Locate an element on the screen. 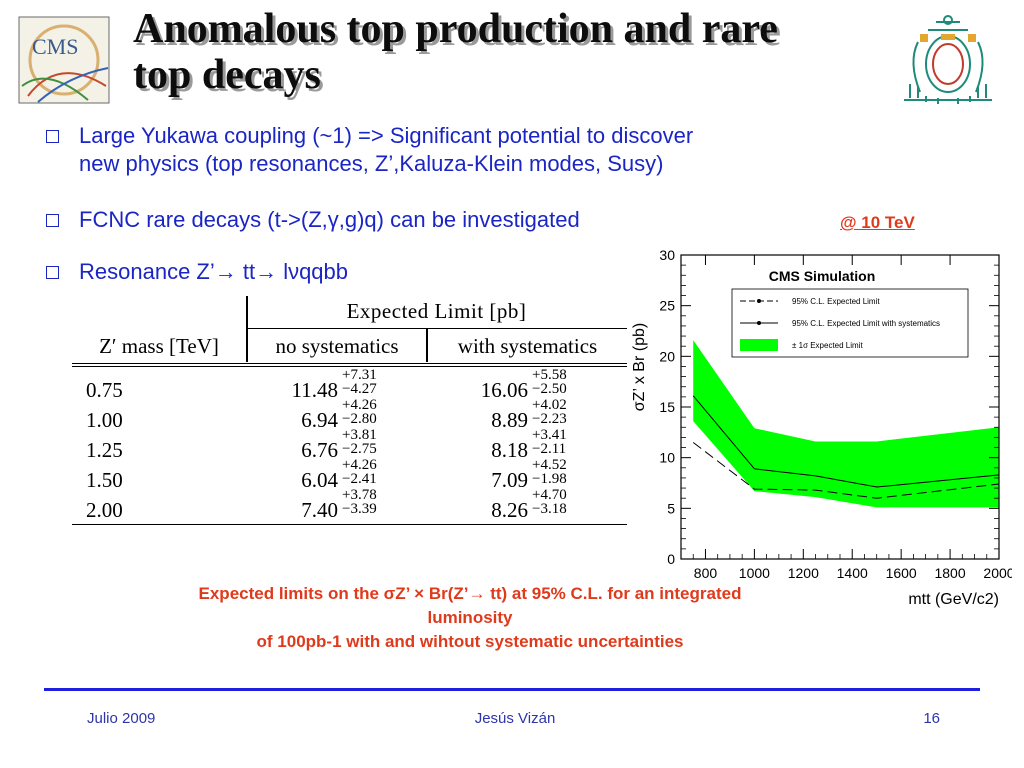 Image resolution: width=1024 pixels, height=768 pixels. cms-logo-text: CMS is located at coordinates (55, 46).